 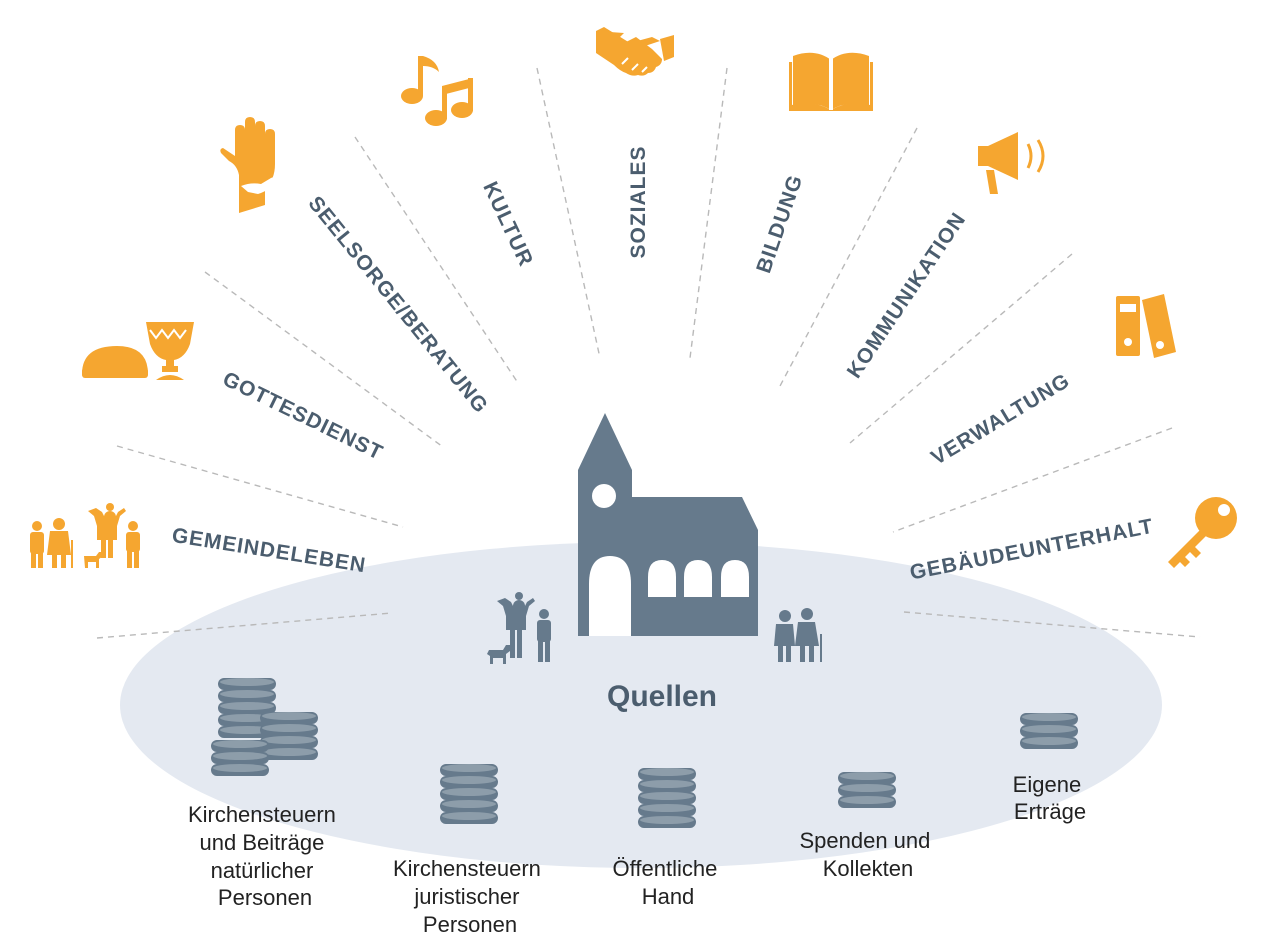 What do you see at coordinates (138, 351) in the screenshot?
I see `bread-chalice-icon` at bounding box center [138, 351].